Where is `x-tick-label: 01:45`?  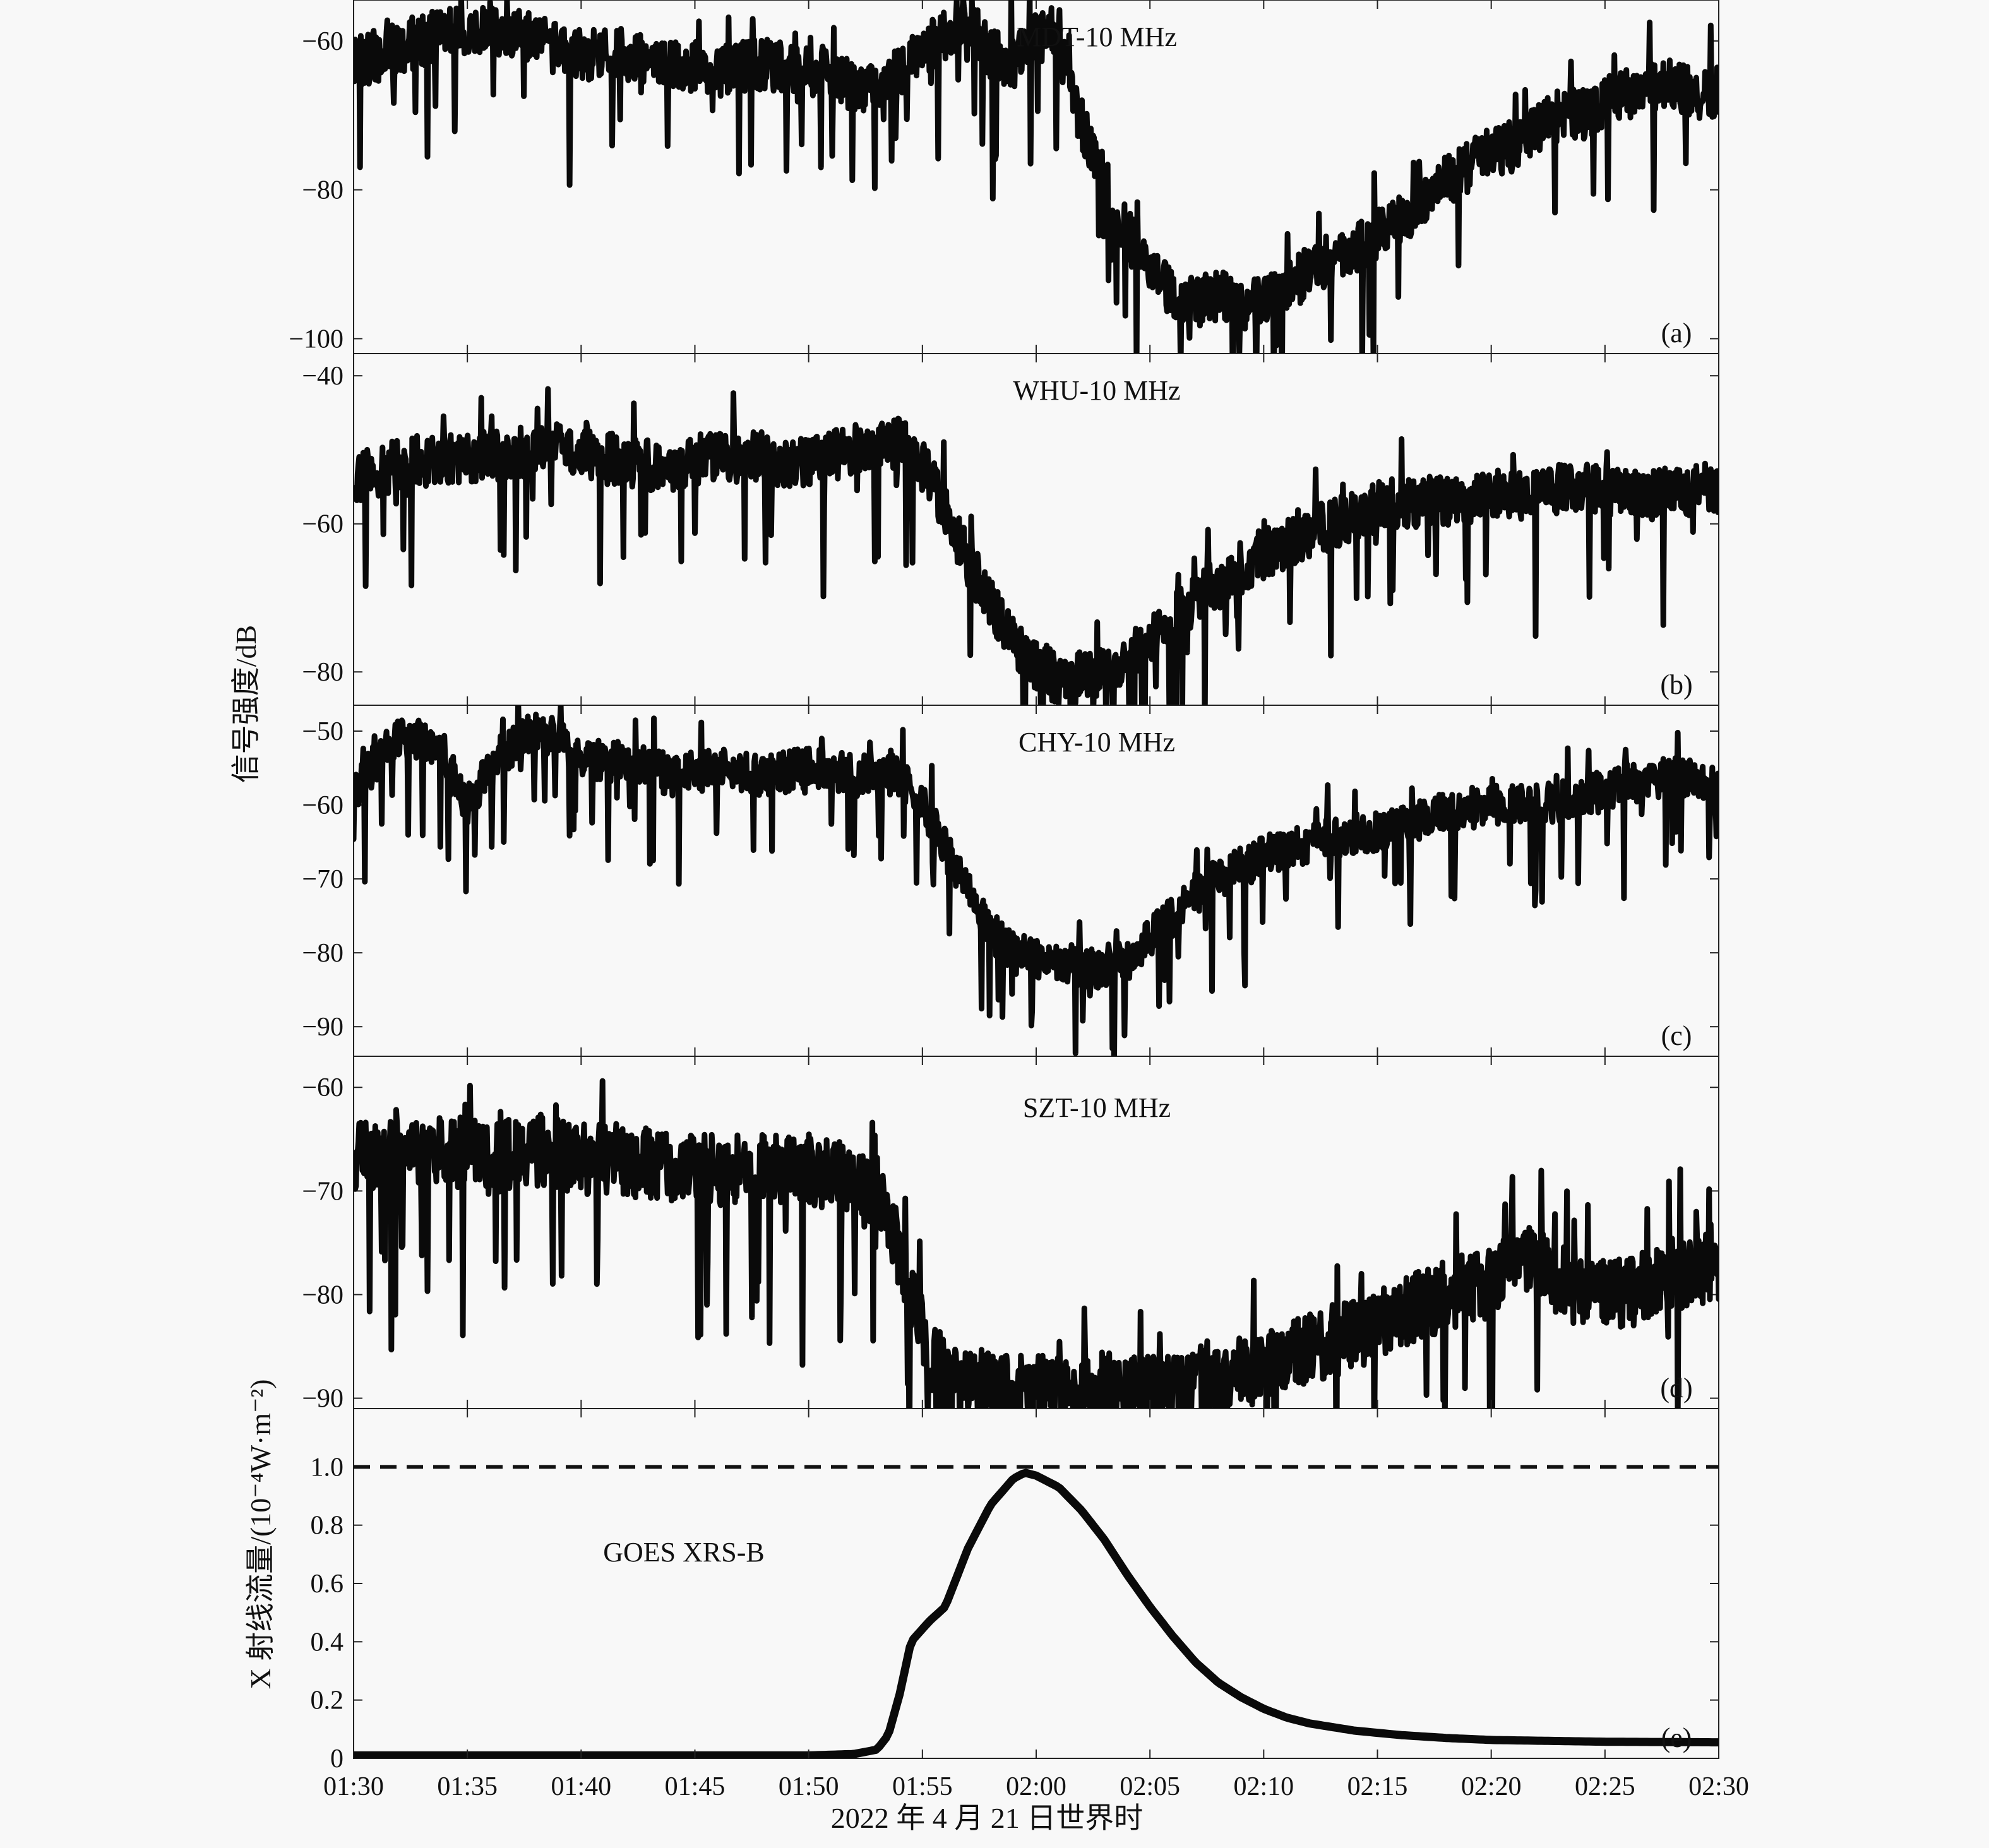
x-tick-label: 01:45 is located at coordinates (695, 1786).